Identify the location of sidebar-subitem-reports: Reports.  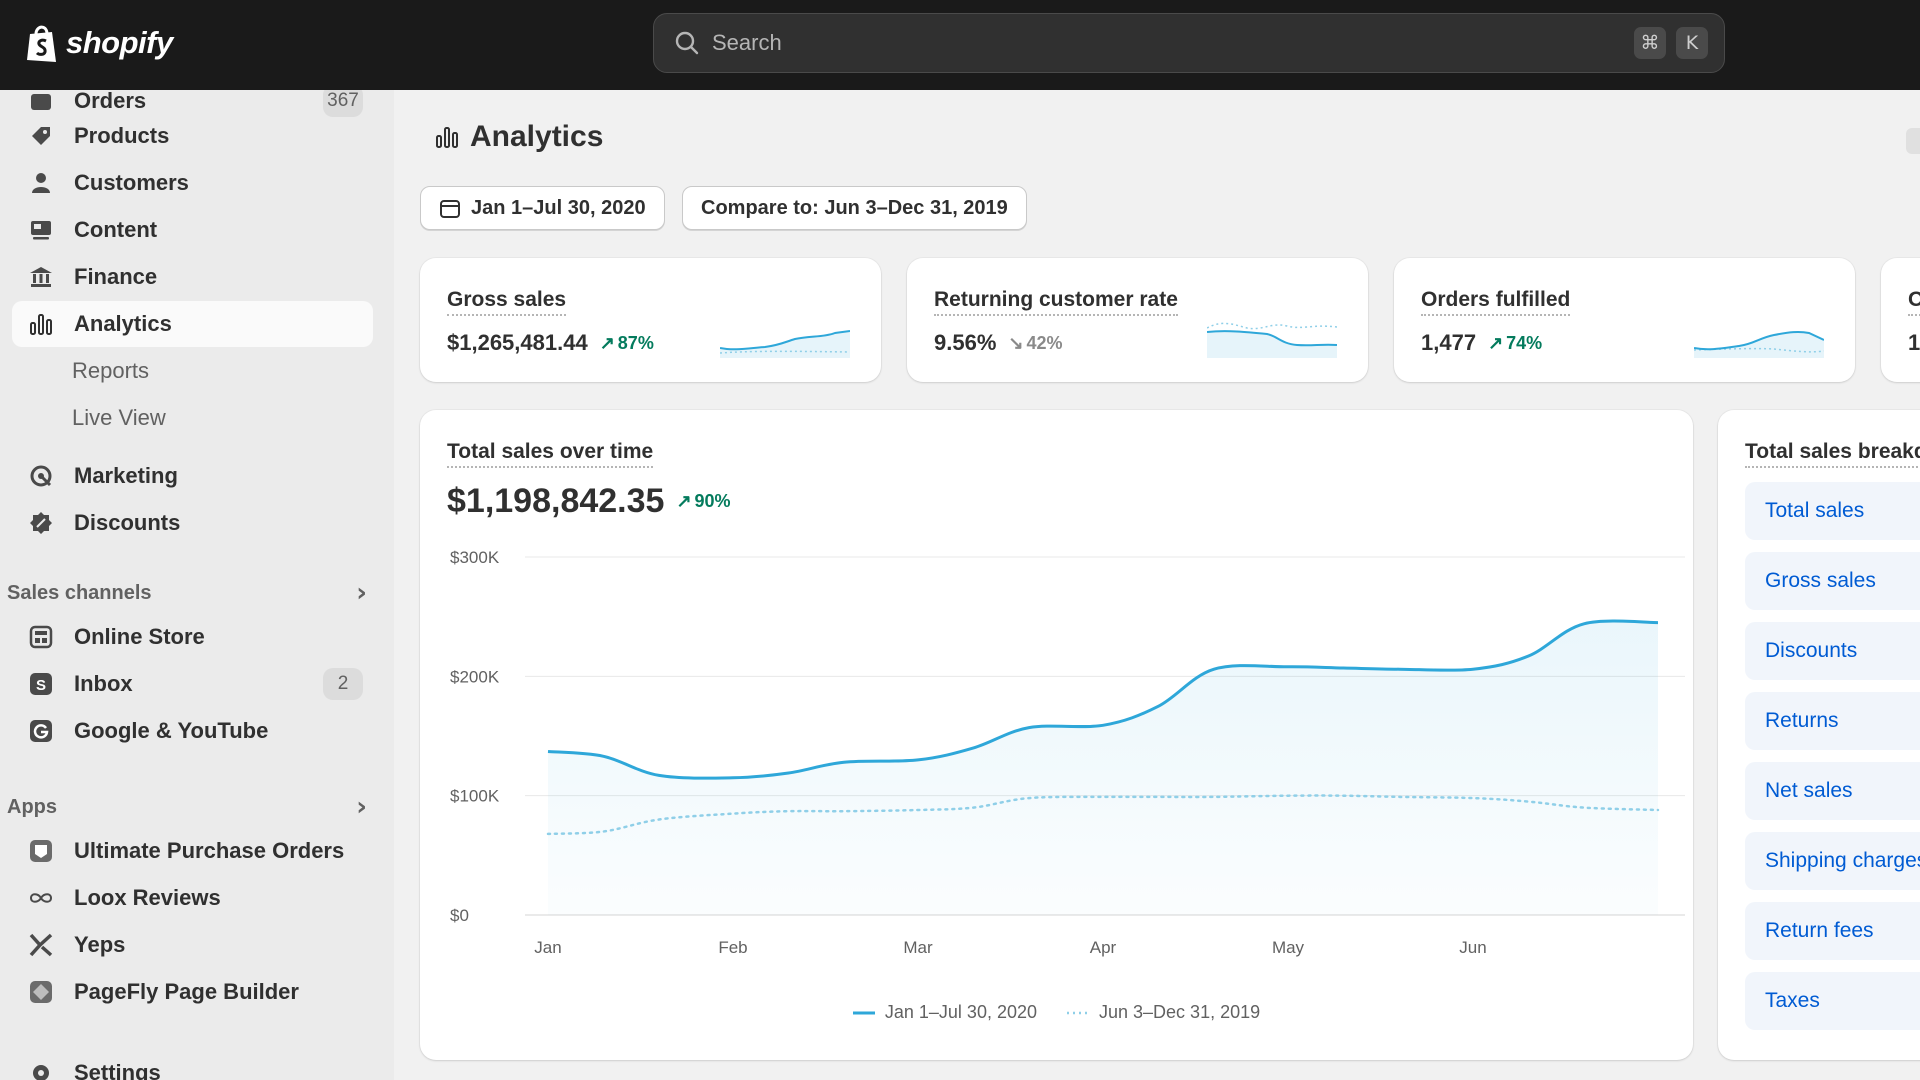
(111, 370).